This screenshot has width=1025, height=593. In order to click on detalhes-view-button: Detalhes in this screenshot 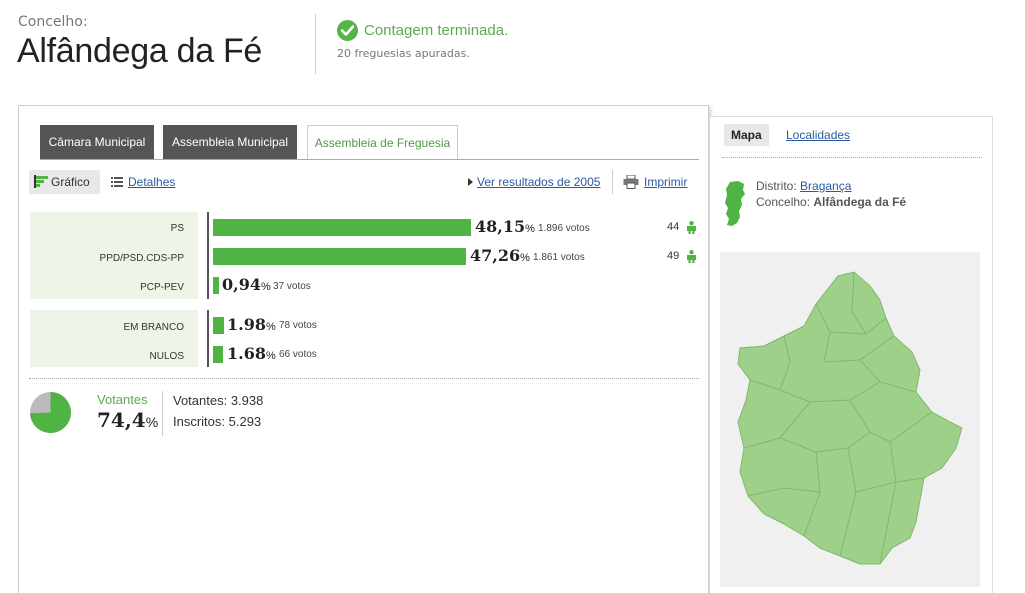, I will do `click(151, 182)`.